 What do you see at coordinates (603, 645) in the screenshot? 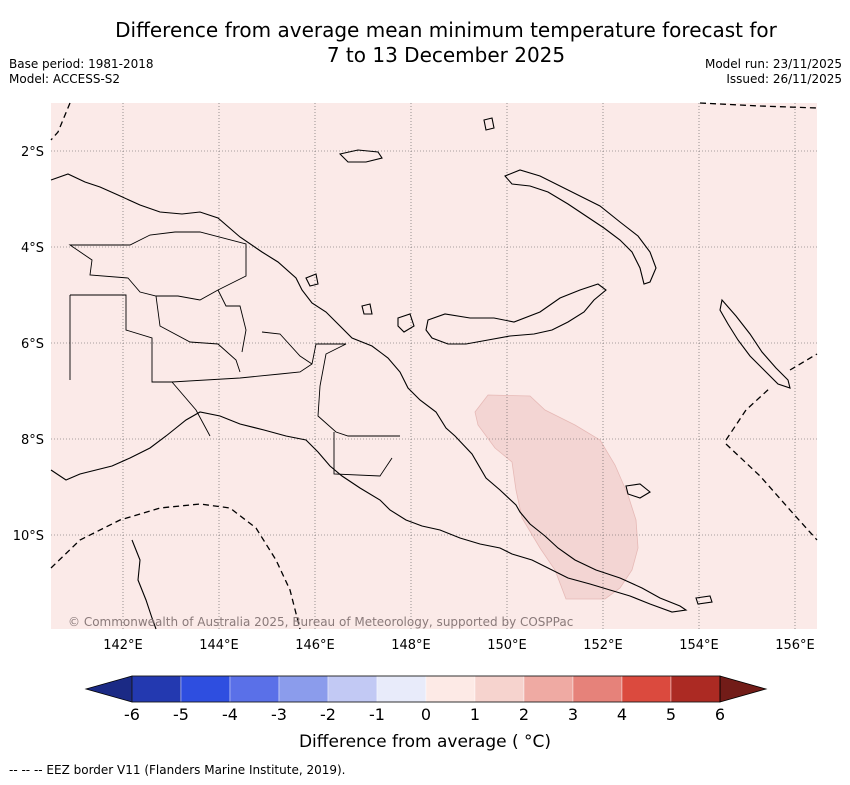
I see `lon-label: 152°E` at bounding box center [603, 645].